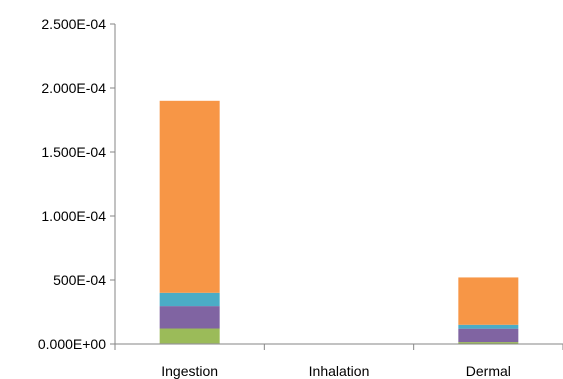 This screenshot has height=379, width=563. I want to click on y-tick-label: 2.500E-04, so click(73, 24).